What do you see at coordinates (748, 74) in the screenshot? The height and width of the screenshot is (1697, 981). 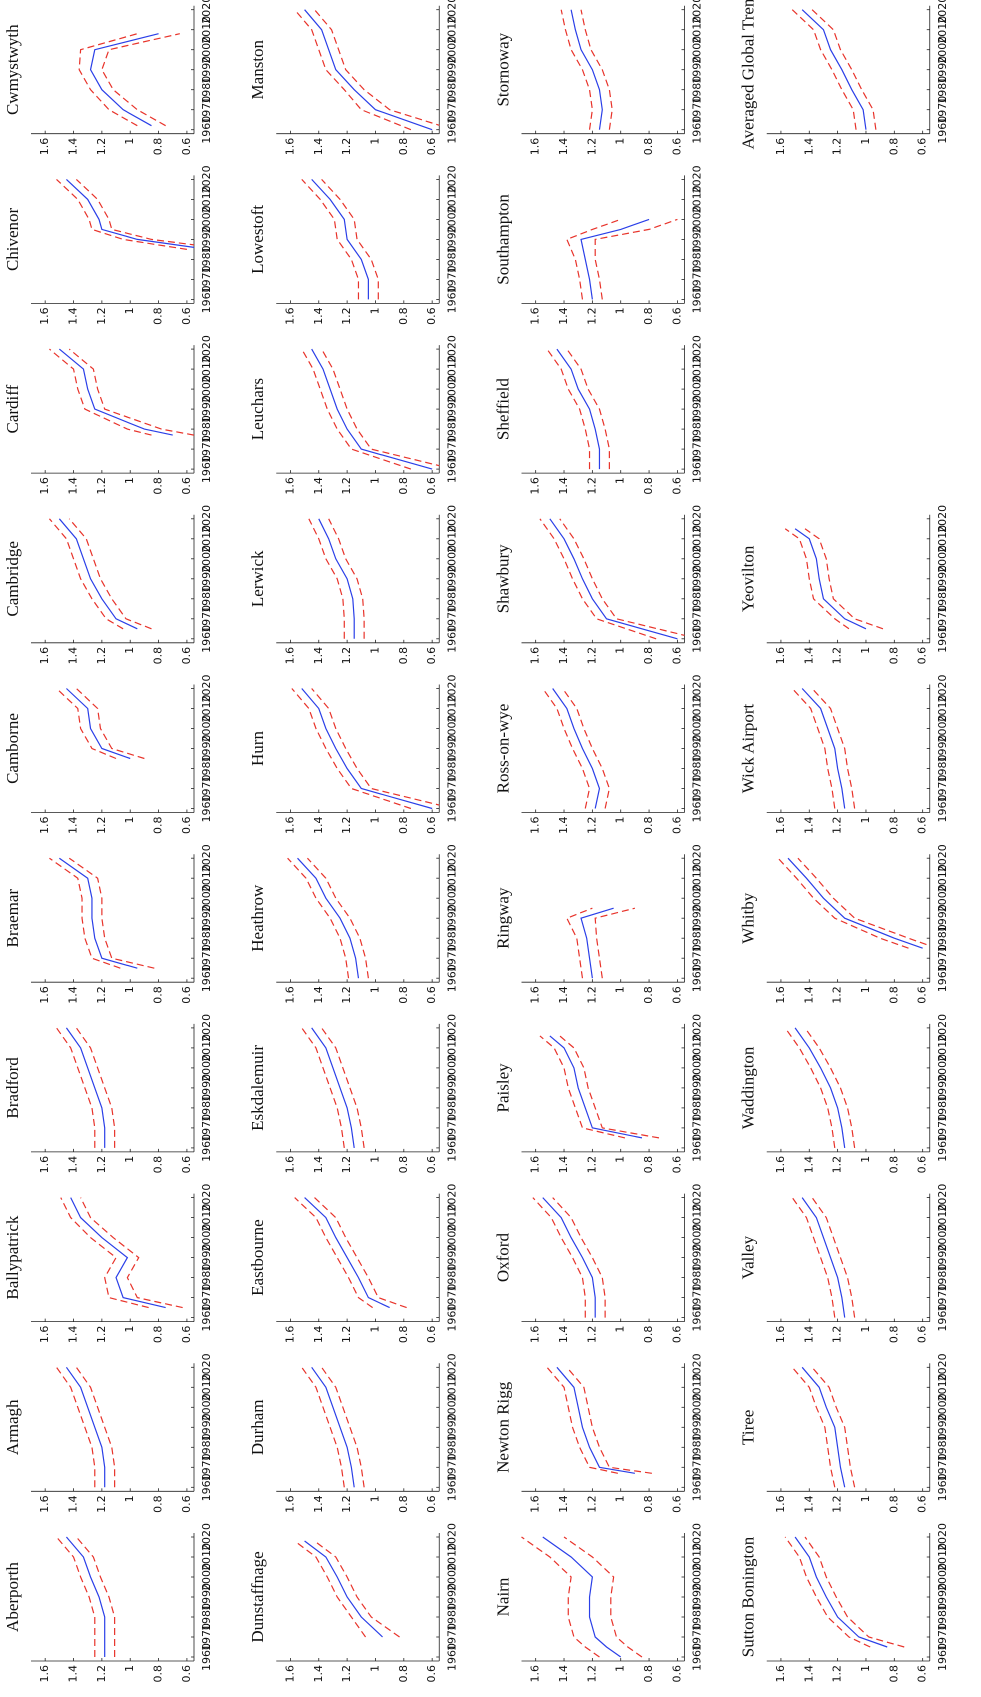 I see `panel-title: Averaged Global Trend` at bounding box center [748, 74].